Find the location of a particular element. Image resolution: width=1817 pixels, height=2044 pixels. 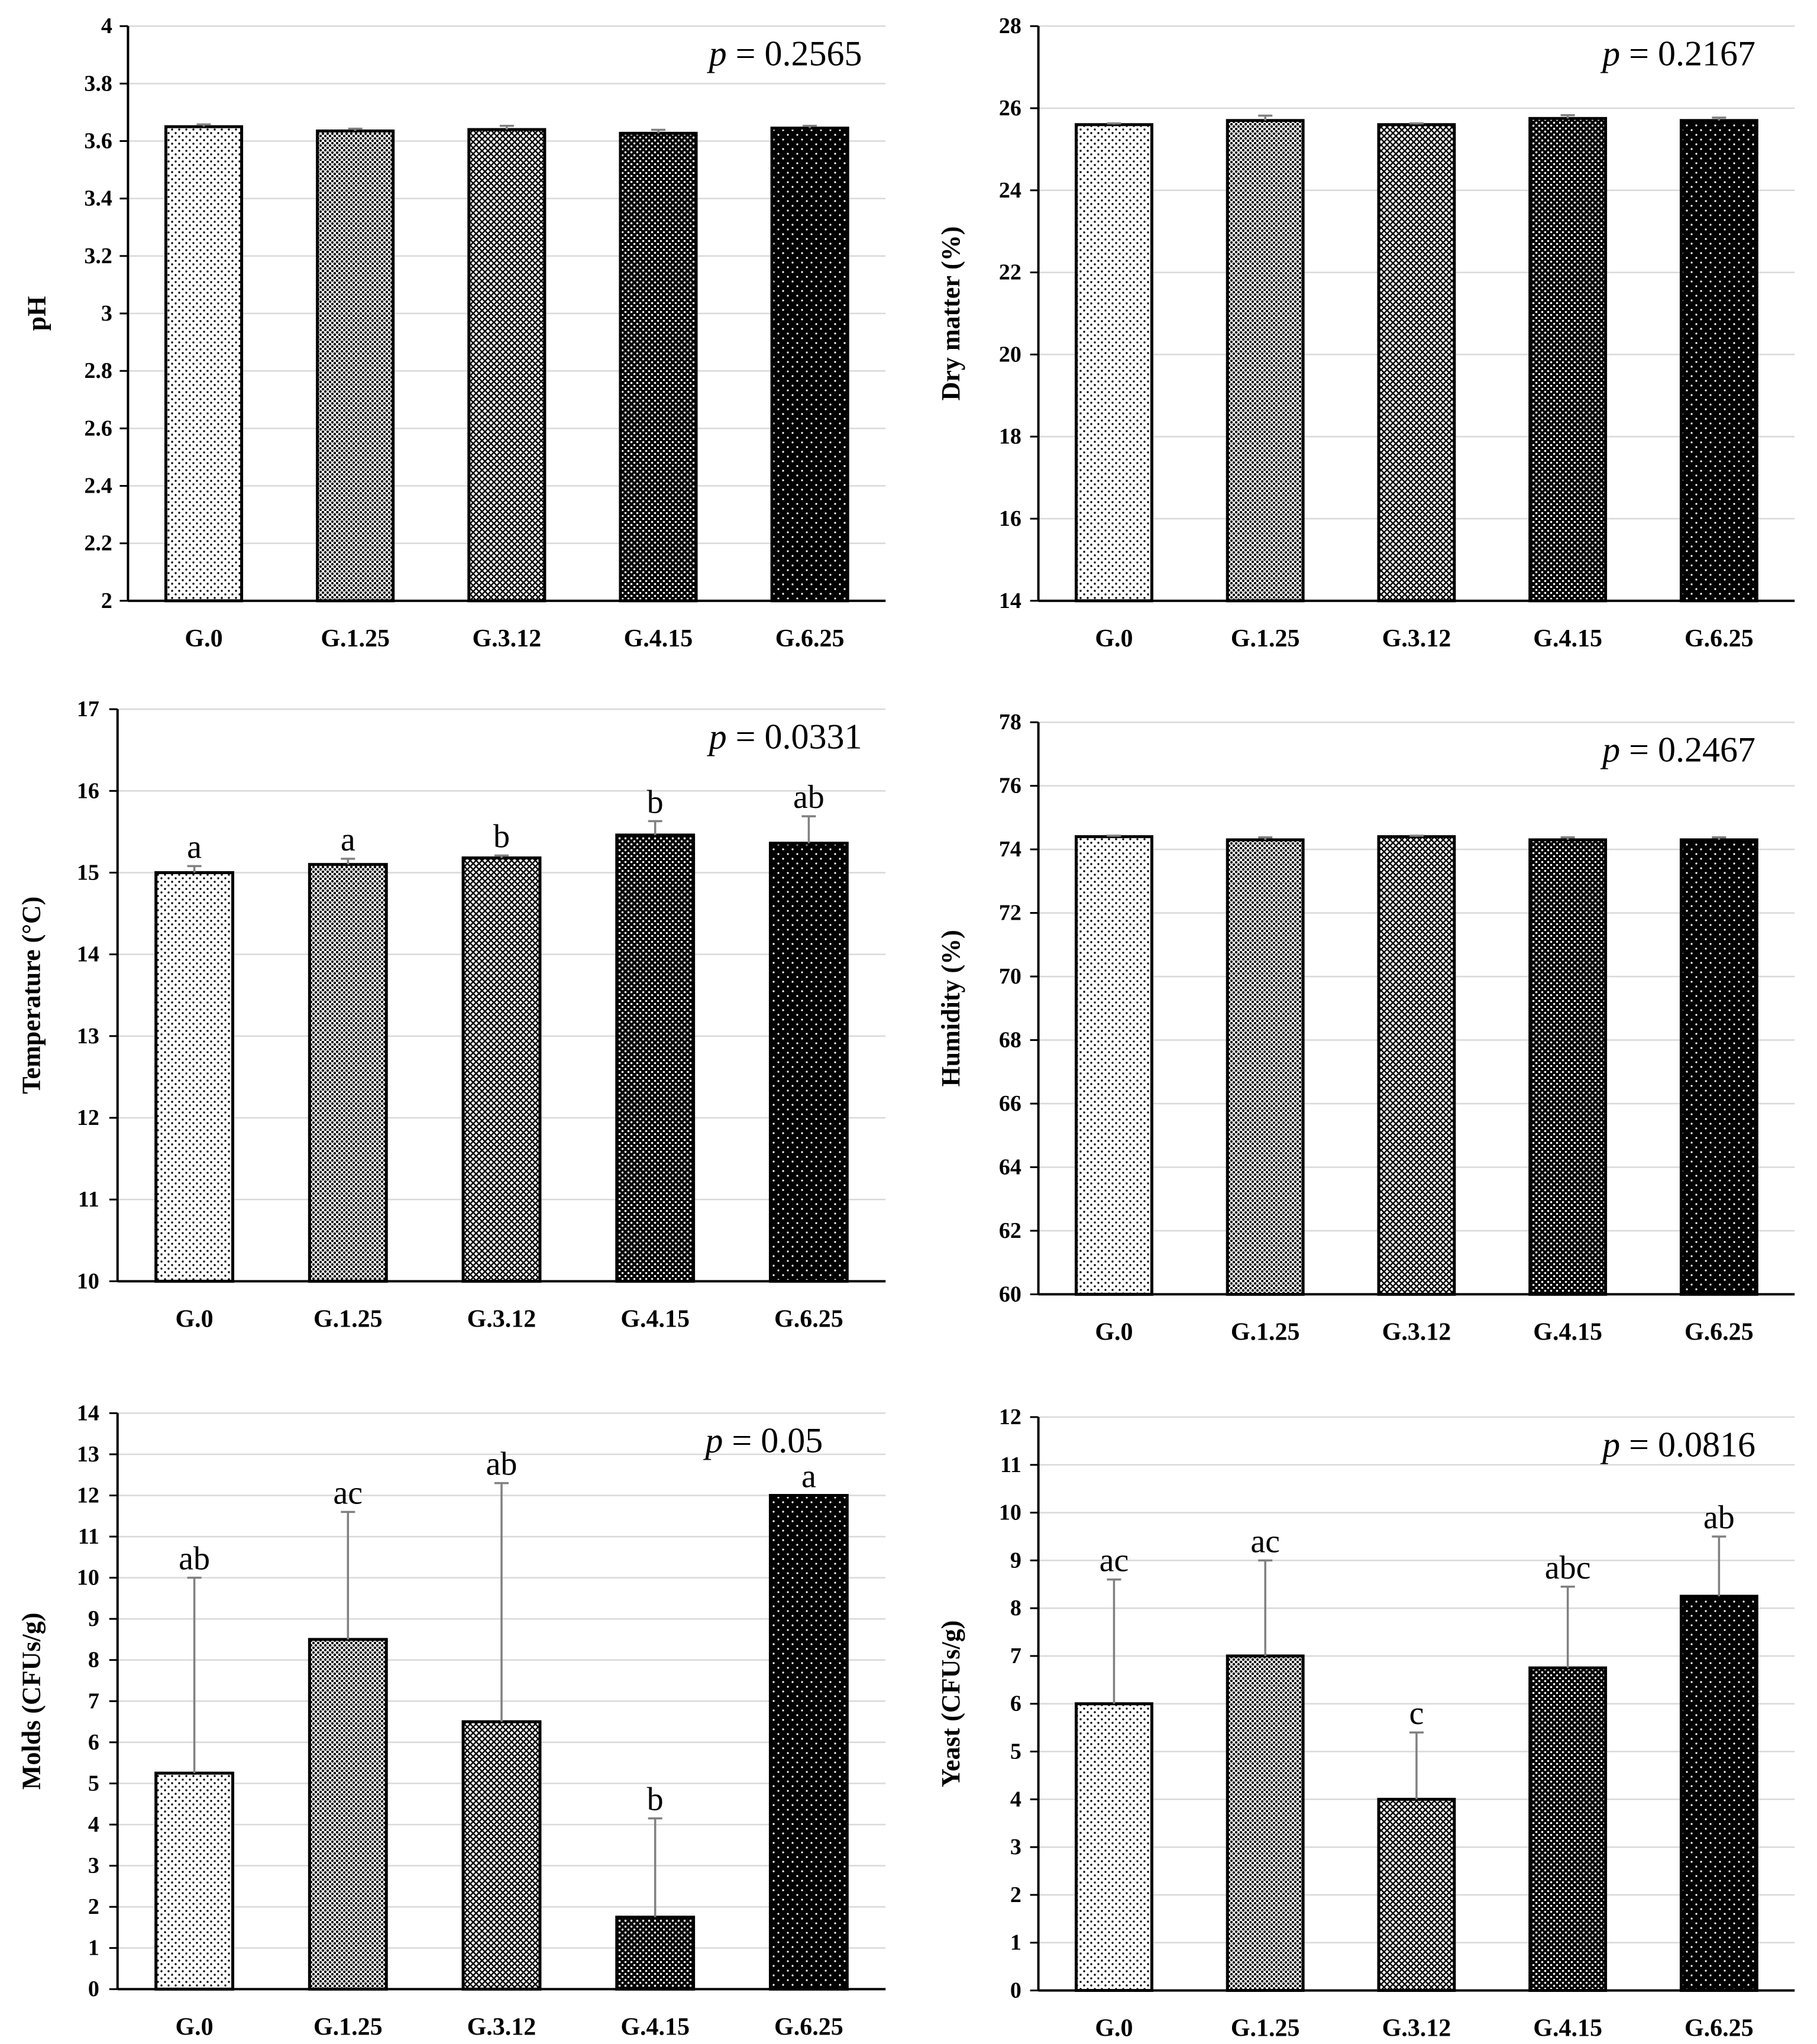

y-tick-label: 22 is located at coordinates (1010, 272).